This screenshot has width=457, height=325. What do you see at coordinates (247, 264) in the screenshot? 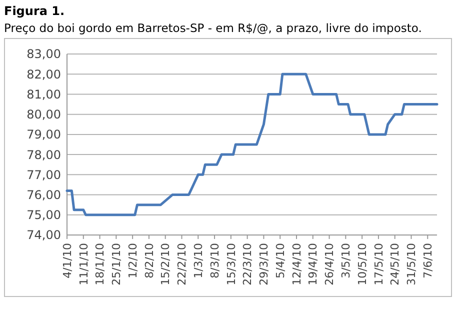
I see `x-tick-label: 22/3/10` at bounding box center [247, 264].